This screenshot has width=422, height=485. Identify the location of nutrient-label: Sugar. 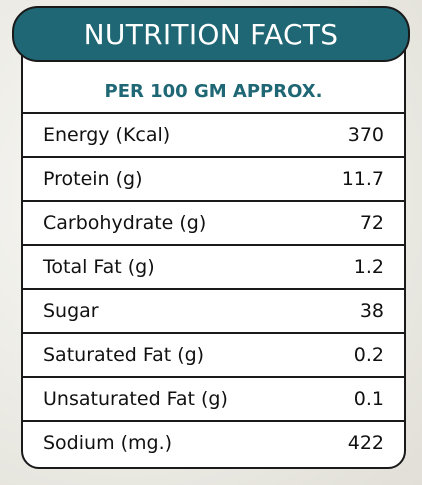
(71, 311).